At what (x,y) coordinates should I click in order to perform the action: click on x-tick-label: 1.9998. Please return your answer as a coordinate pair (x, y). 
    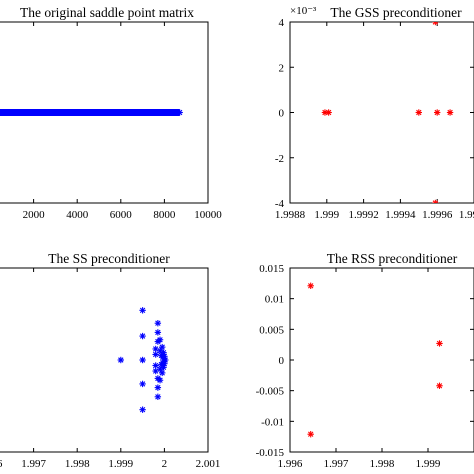
    Looking at the image, I should click on (466, 215).